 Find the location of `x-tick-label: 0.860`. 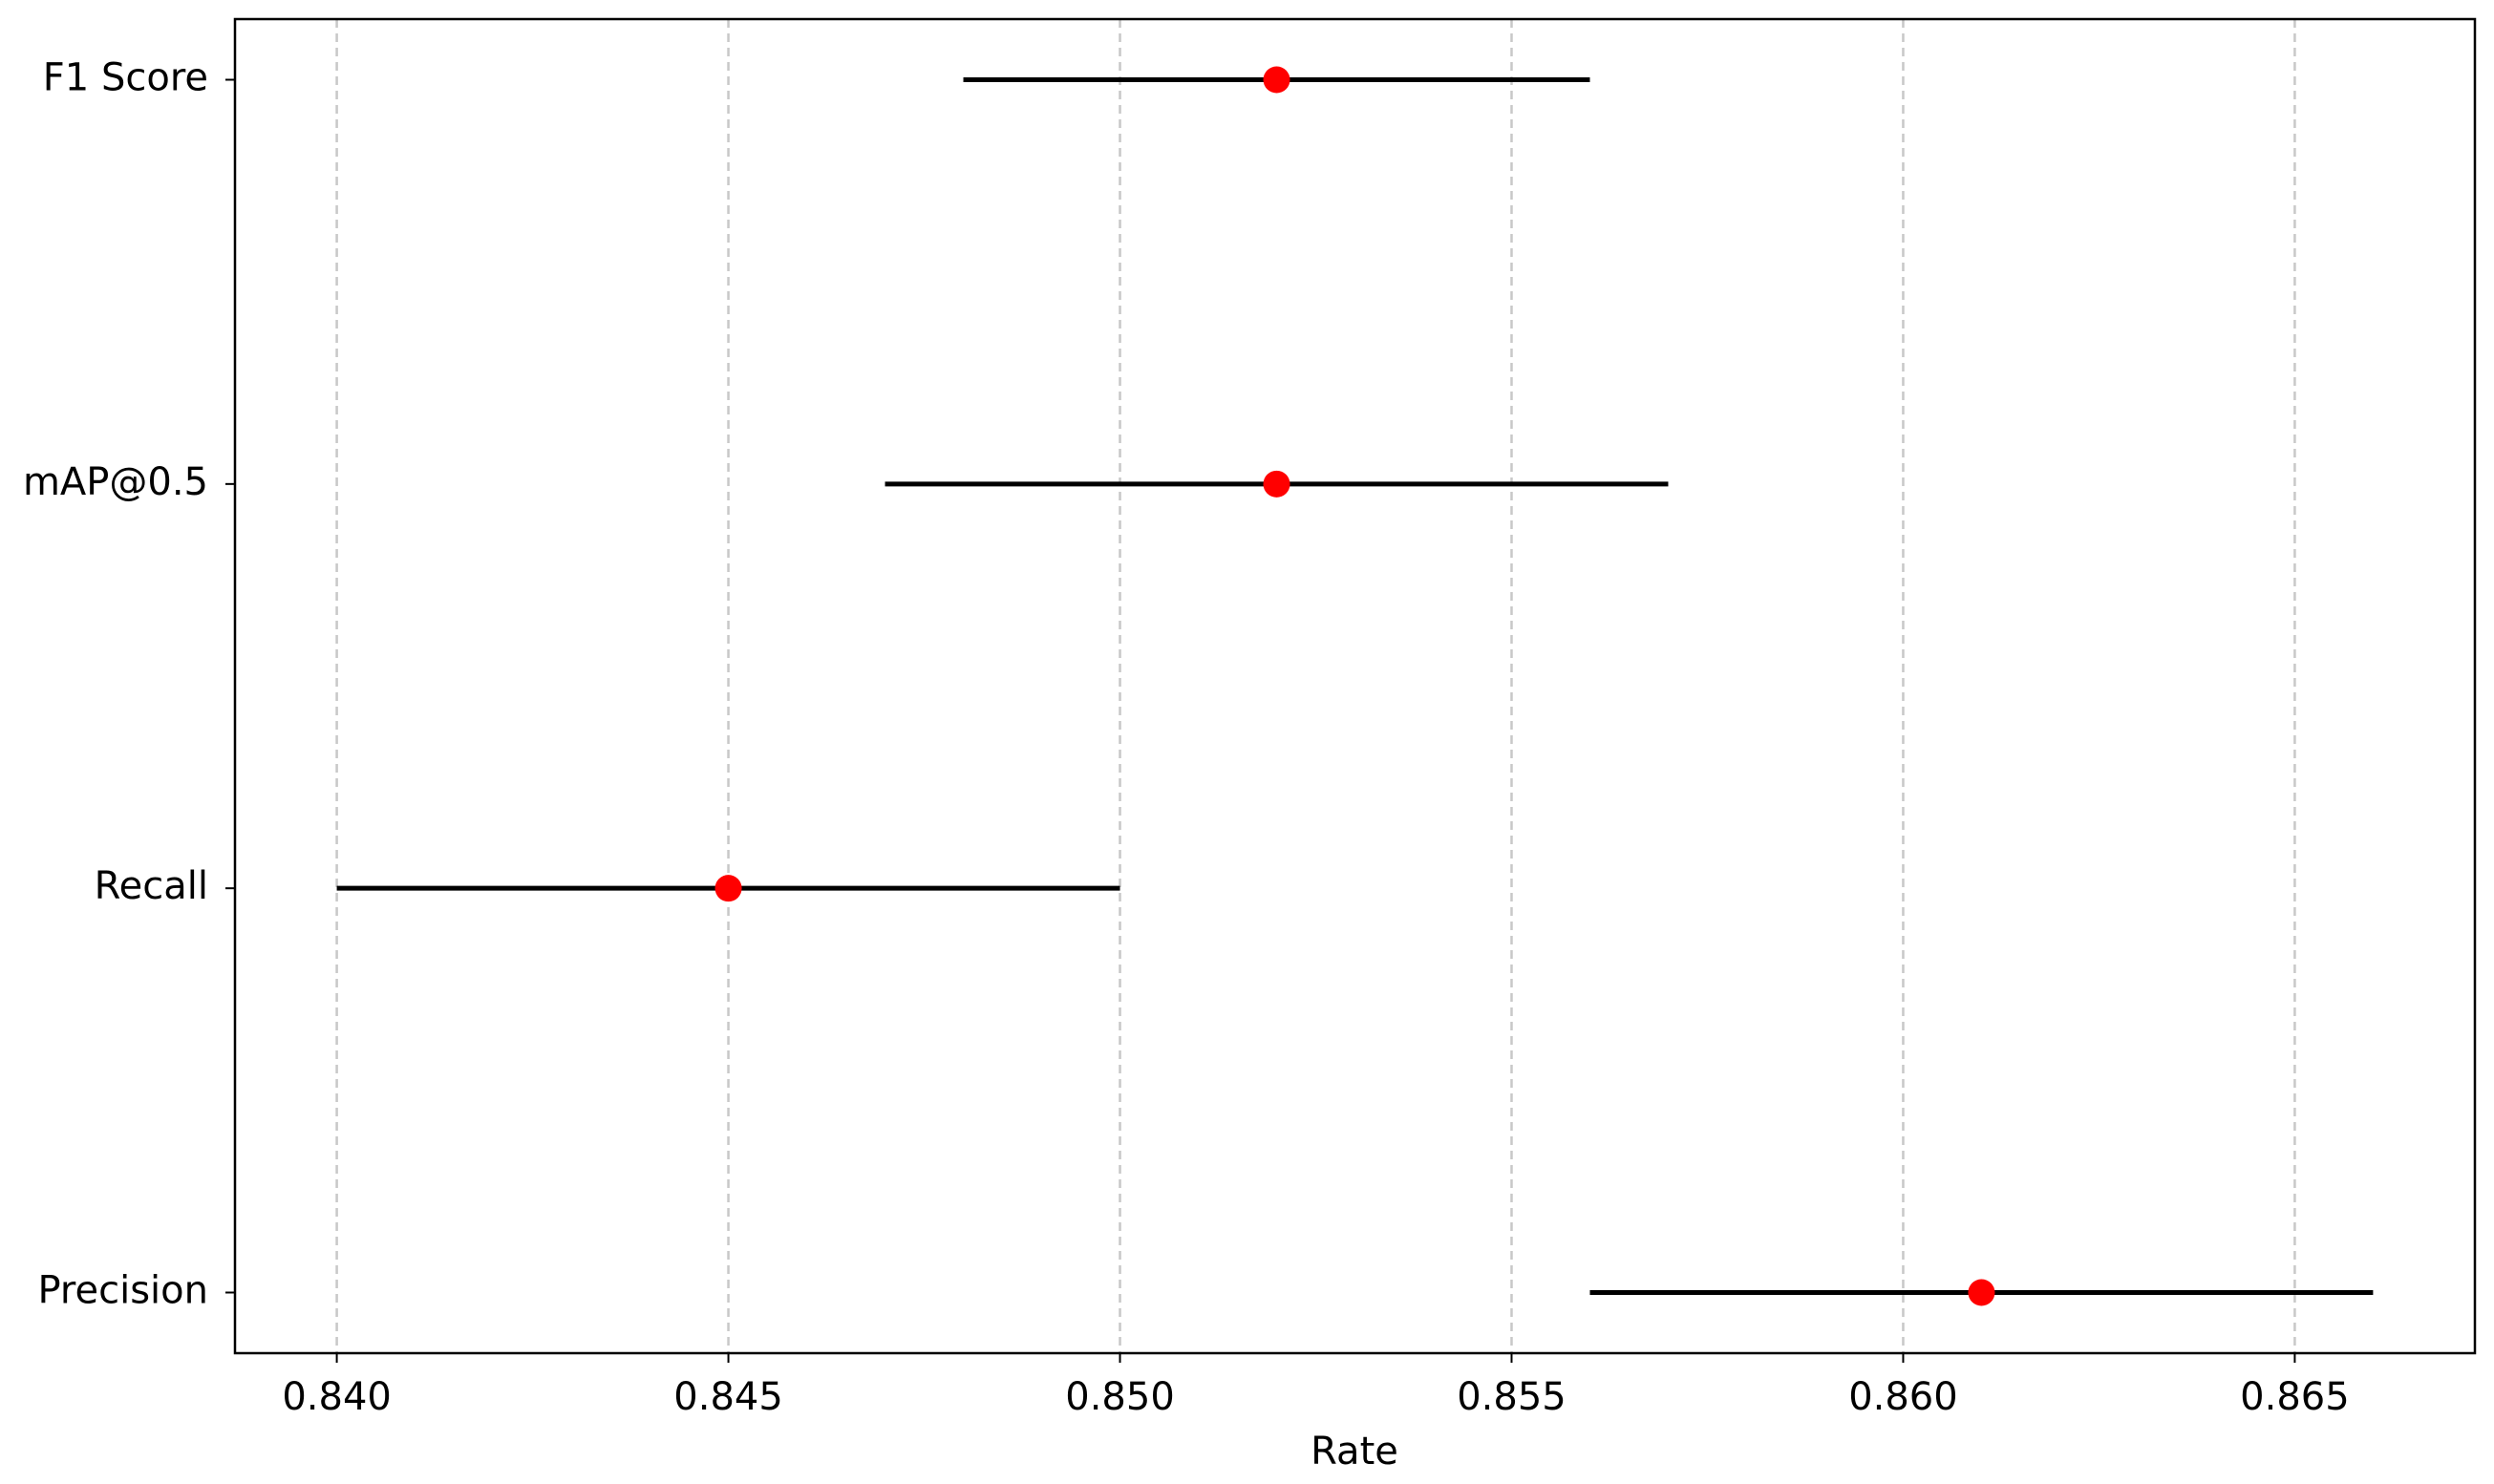

x-tick-label: 0.860 is located at coordinates (1903, 1397).